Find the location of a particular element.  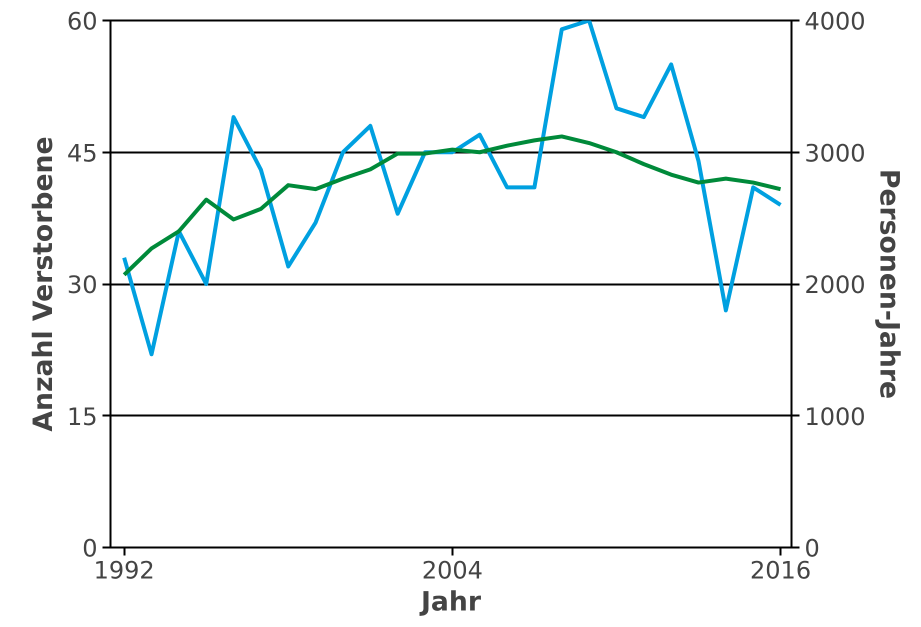

y-tick-label: 30 is located at coordinates (82, 285).